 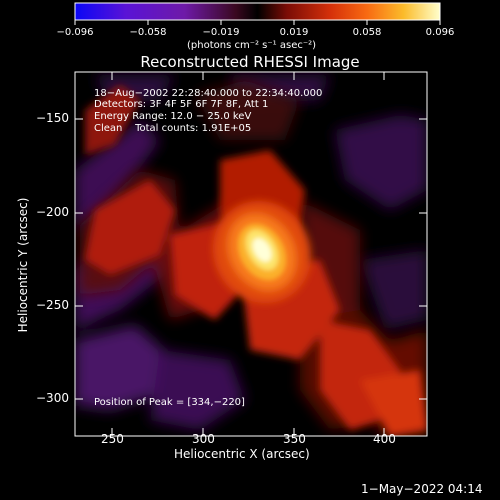 I want to click on plot-timestamp: 1−May−2022 04:14, so click(x=422, y=489).